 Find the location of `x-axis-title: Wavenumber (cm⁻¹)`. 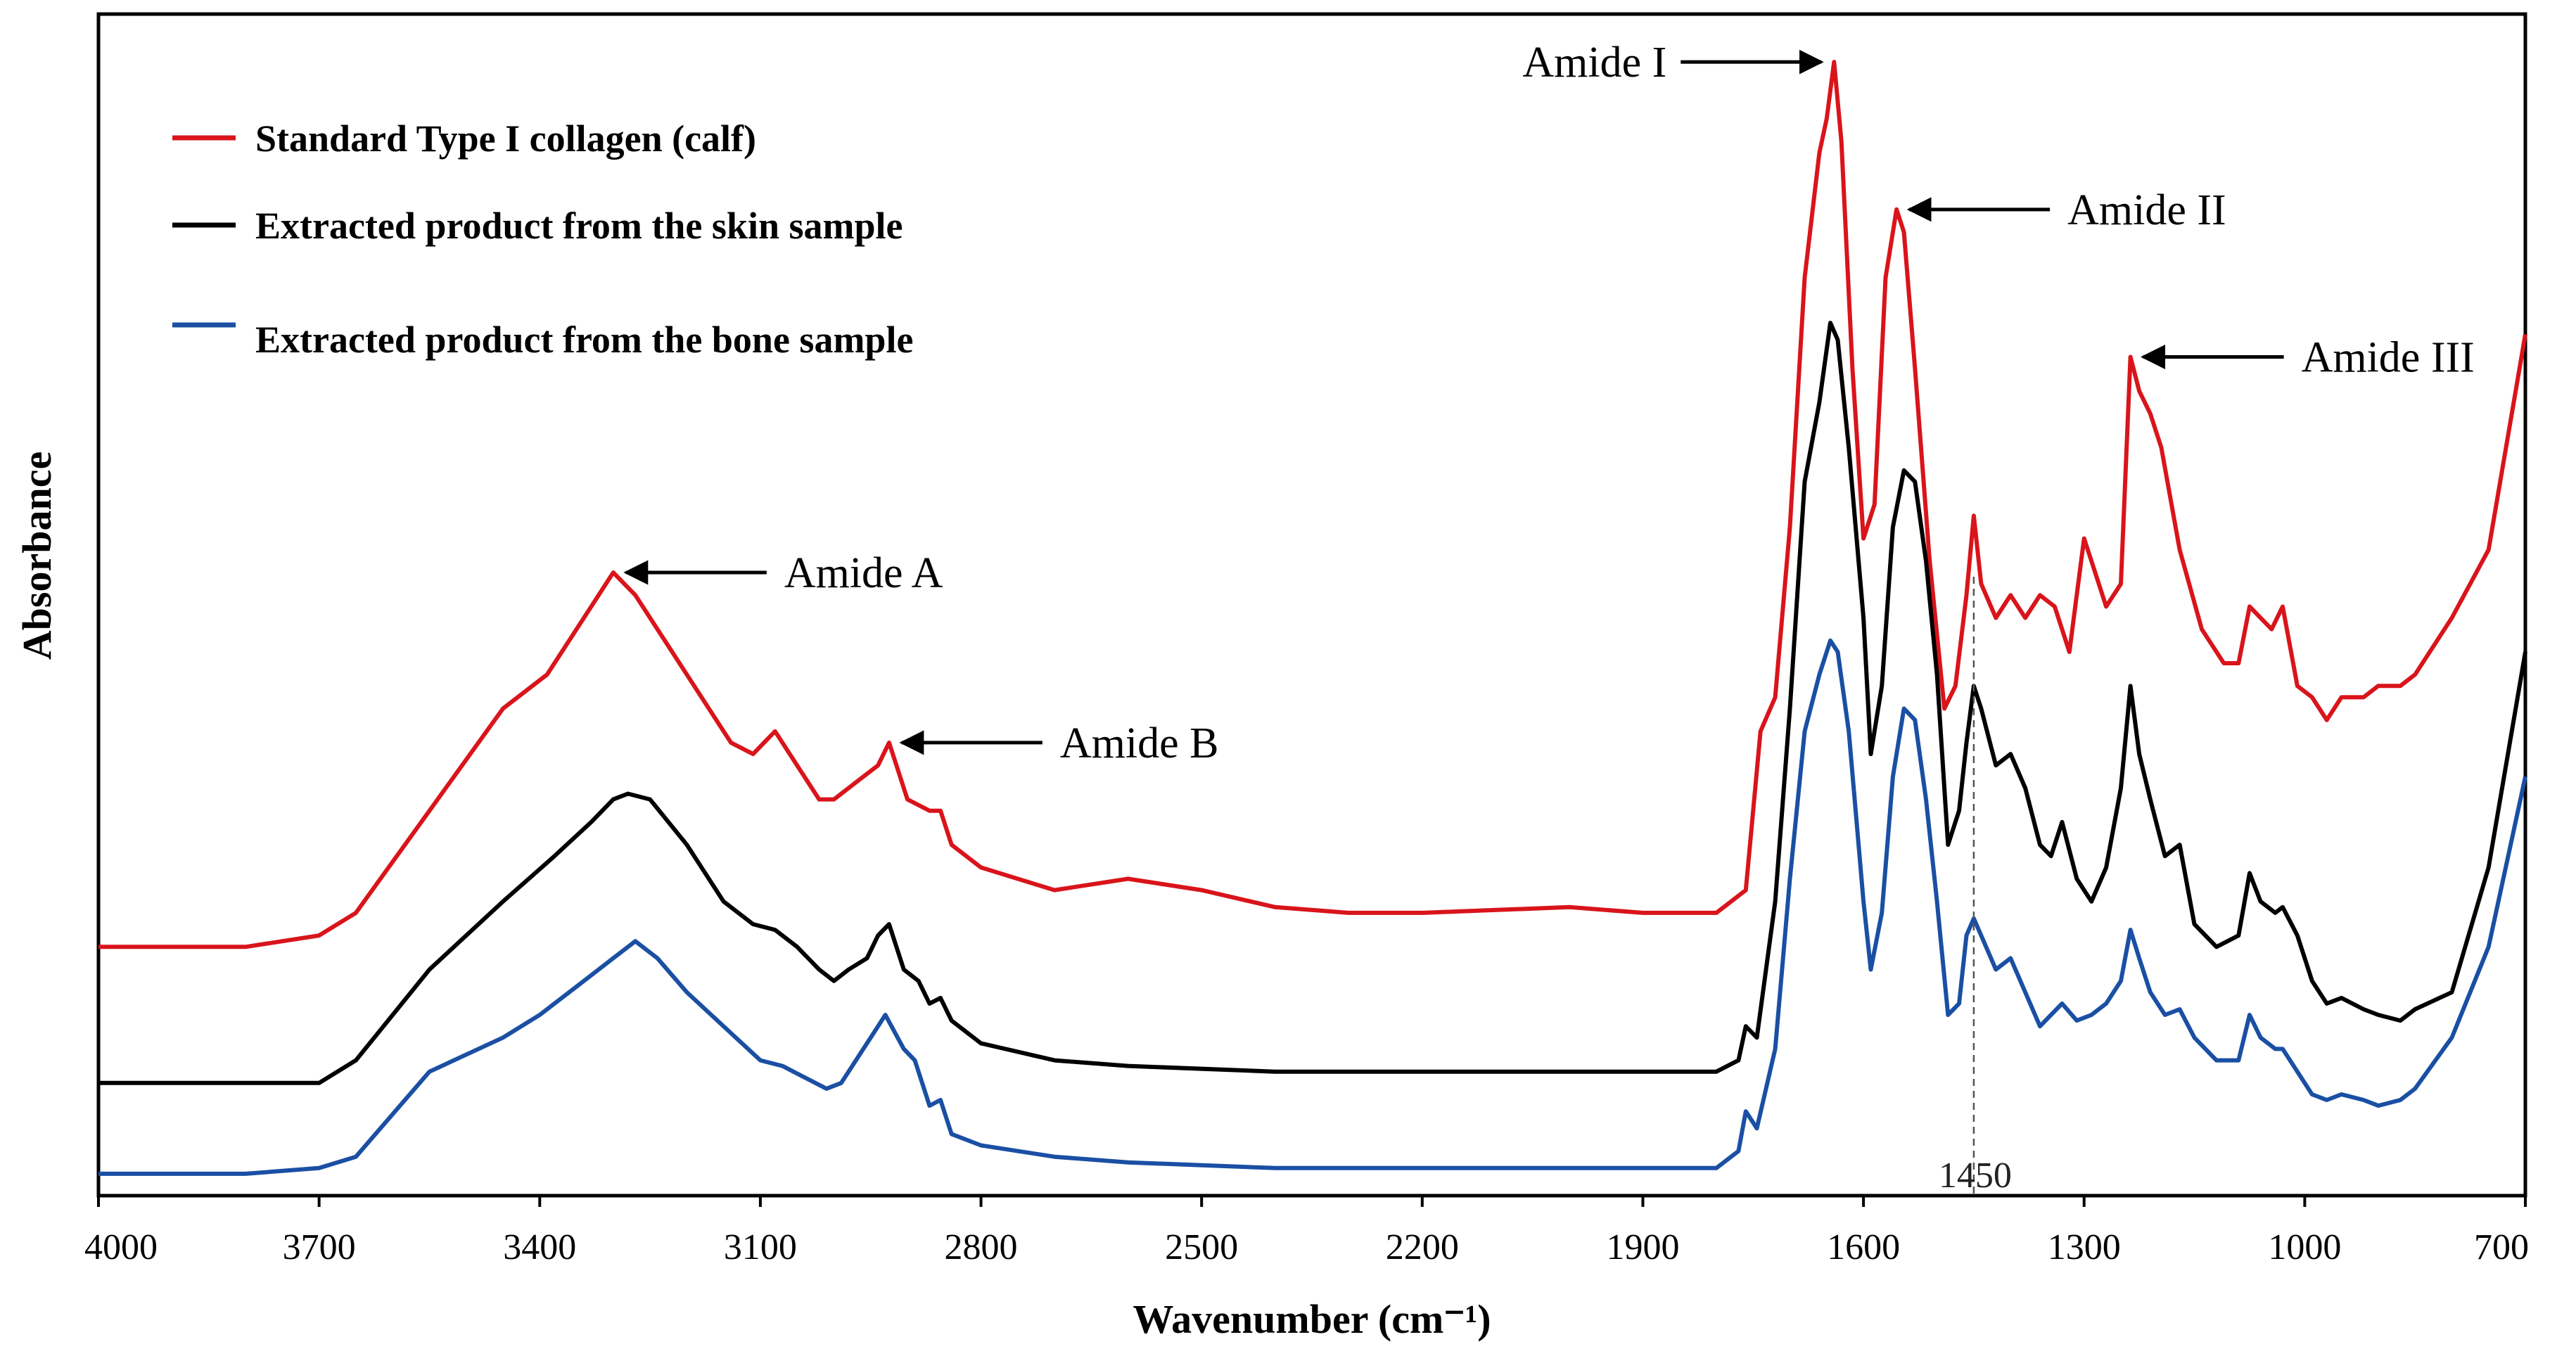

x-axis-title: Wavenumber (cm⁻¹) is located at coordinates (1312, 1319).